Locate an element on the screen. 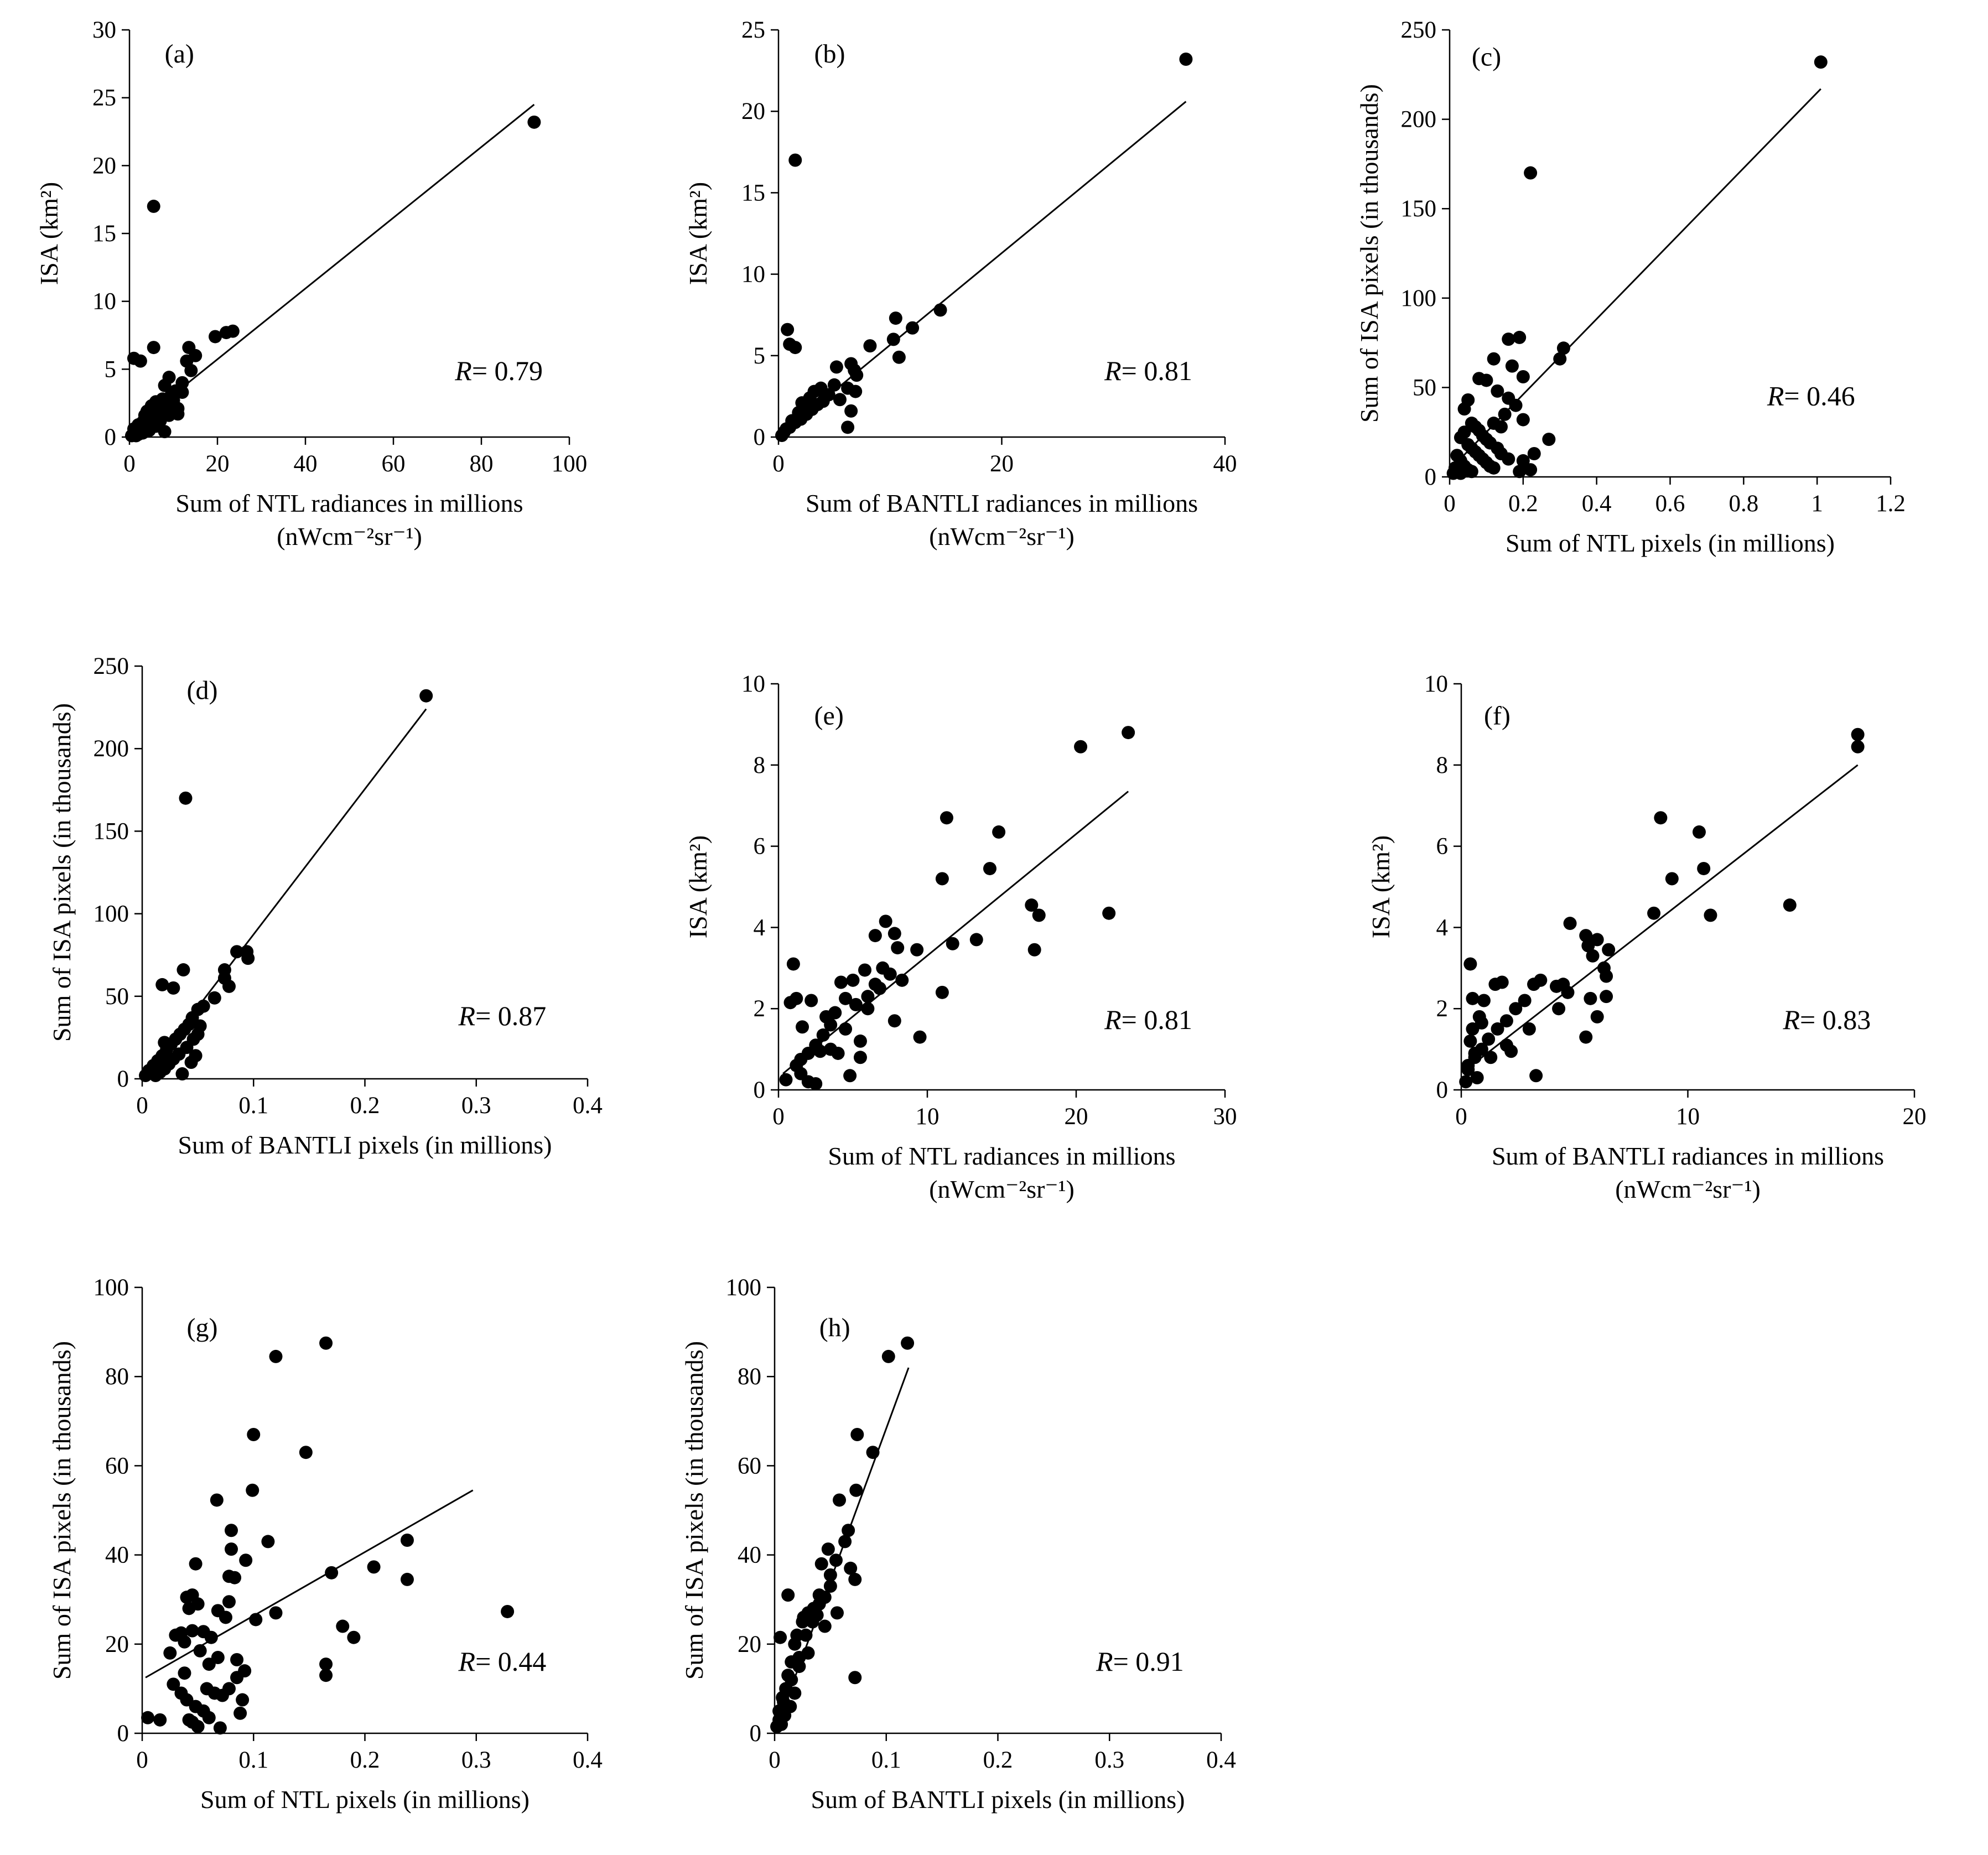  y-tick-label: 100 is located at coordinates (112, 1288).